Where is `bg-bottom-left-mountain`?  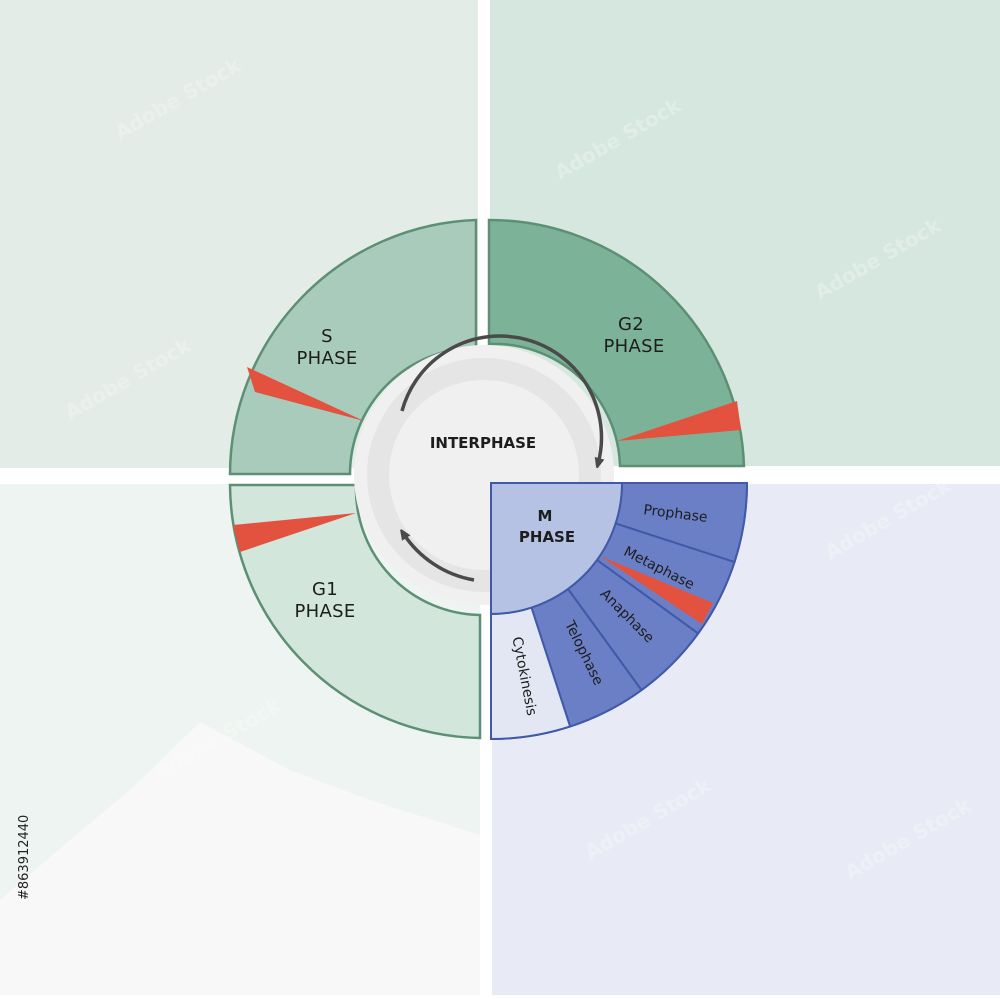
bg-bottom-left-mountain is located at coordinates (240, 858).